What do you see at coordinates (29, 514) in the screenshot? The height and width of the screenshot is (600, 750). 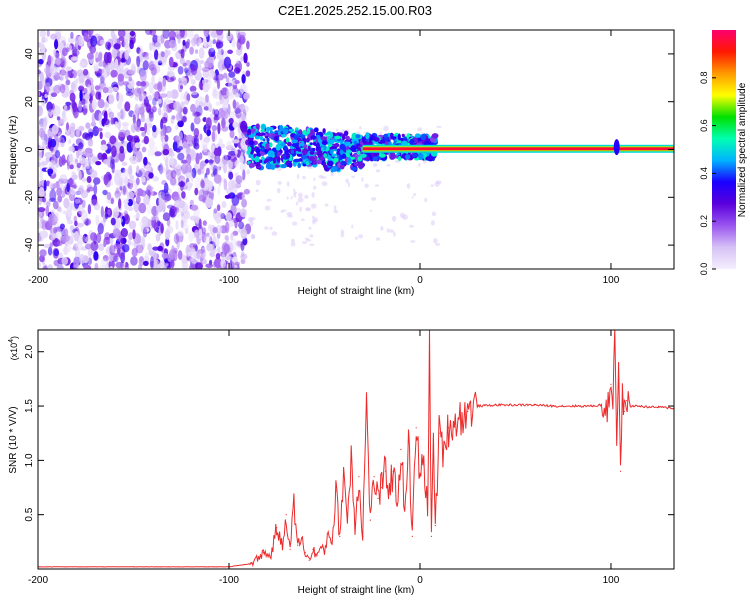 I see `y-tick-label: 0.5` at bounding box center [29, 514].